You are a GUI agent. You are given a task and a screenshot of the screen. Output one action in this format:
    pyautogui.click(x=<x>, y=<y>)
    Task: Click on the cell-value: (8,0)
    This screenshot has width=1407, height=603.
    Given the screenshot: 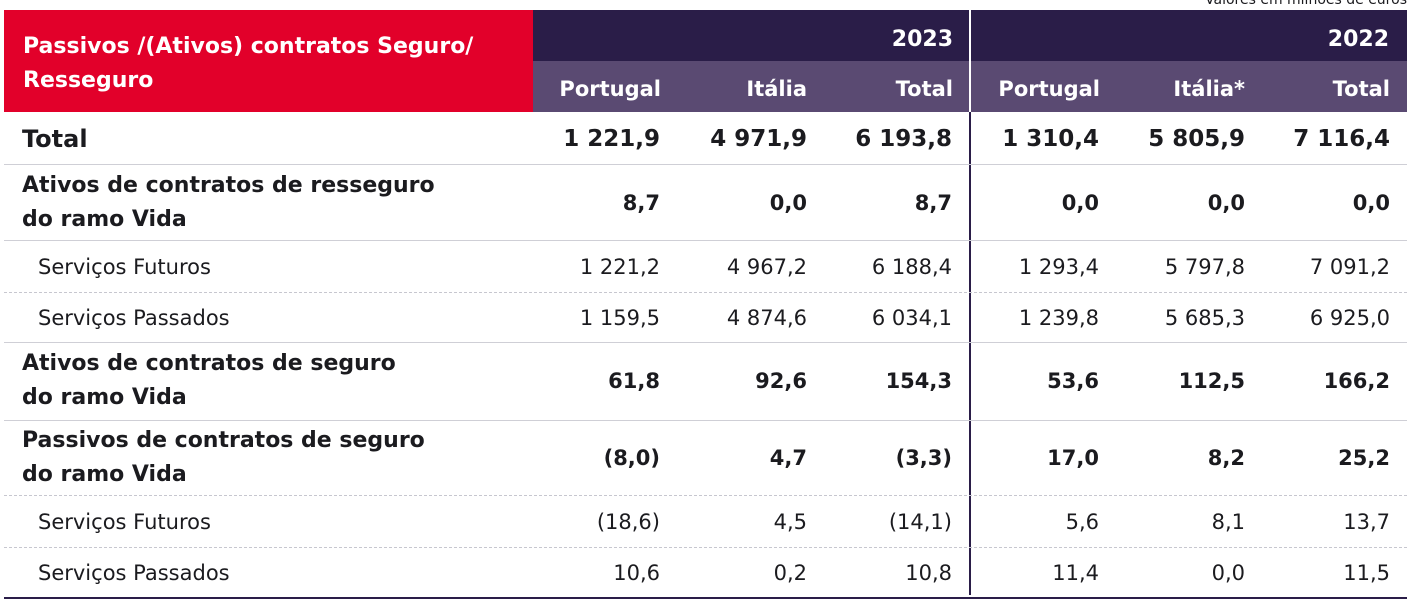 What is the action you would take?
    pyautogui.click(x=631, y=458)
    